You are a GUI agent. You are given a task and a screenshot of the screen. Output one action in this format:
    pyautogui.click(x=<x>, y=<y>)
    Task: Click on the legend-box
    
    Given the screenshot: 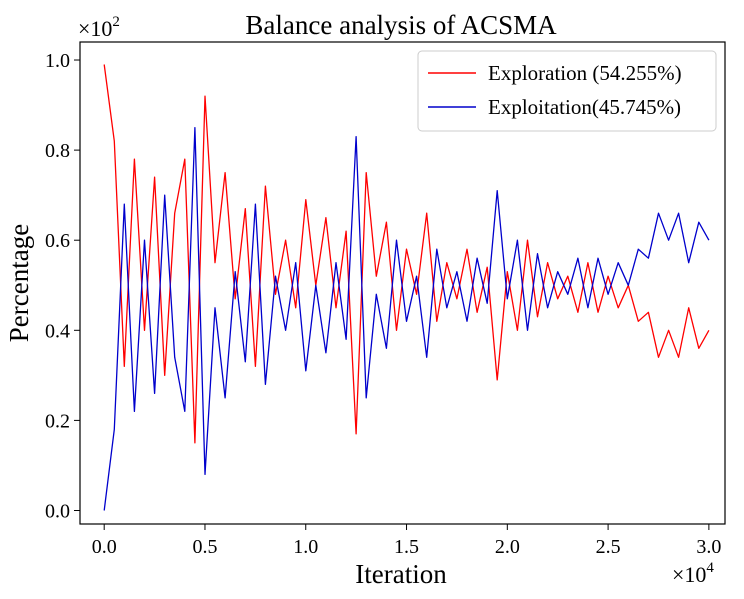 What is the action you would take?
    pyautogui.click(x=567, y=91)
    